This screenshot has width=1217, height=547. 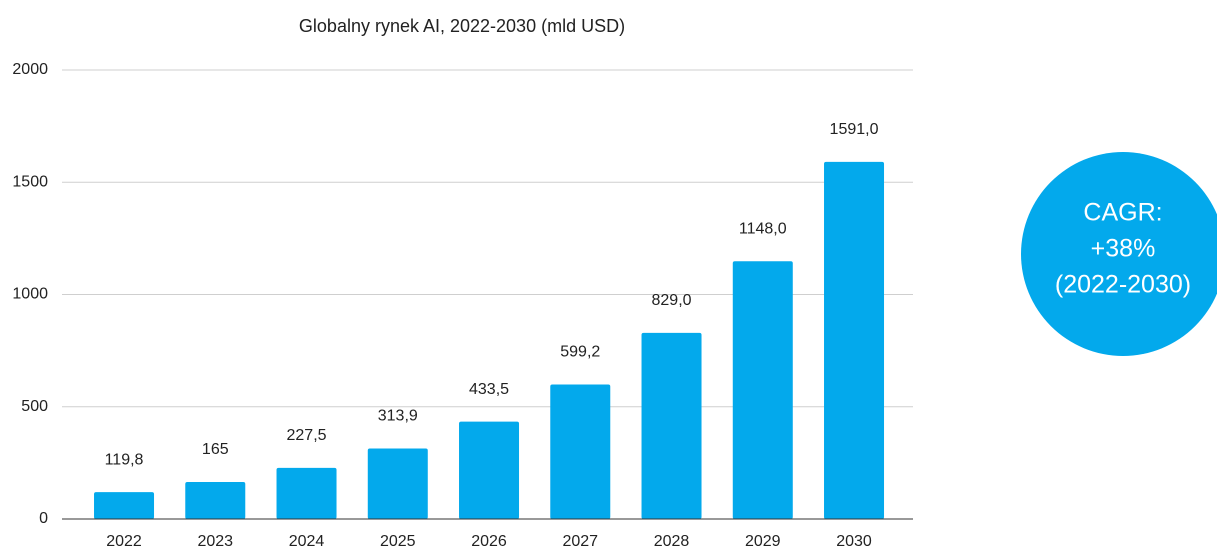 I want to click on x-tick-label: 2028, so click(x=672, y=540).